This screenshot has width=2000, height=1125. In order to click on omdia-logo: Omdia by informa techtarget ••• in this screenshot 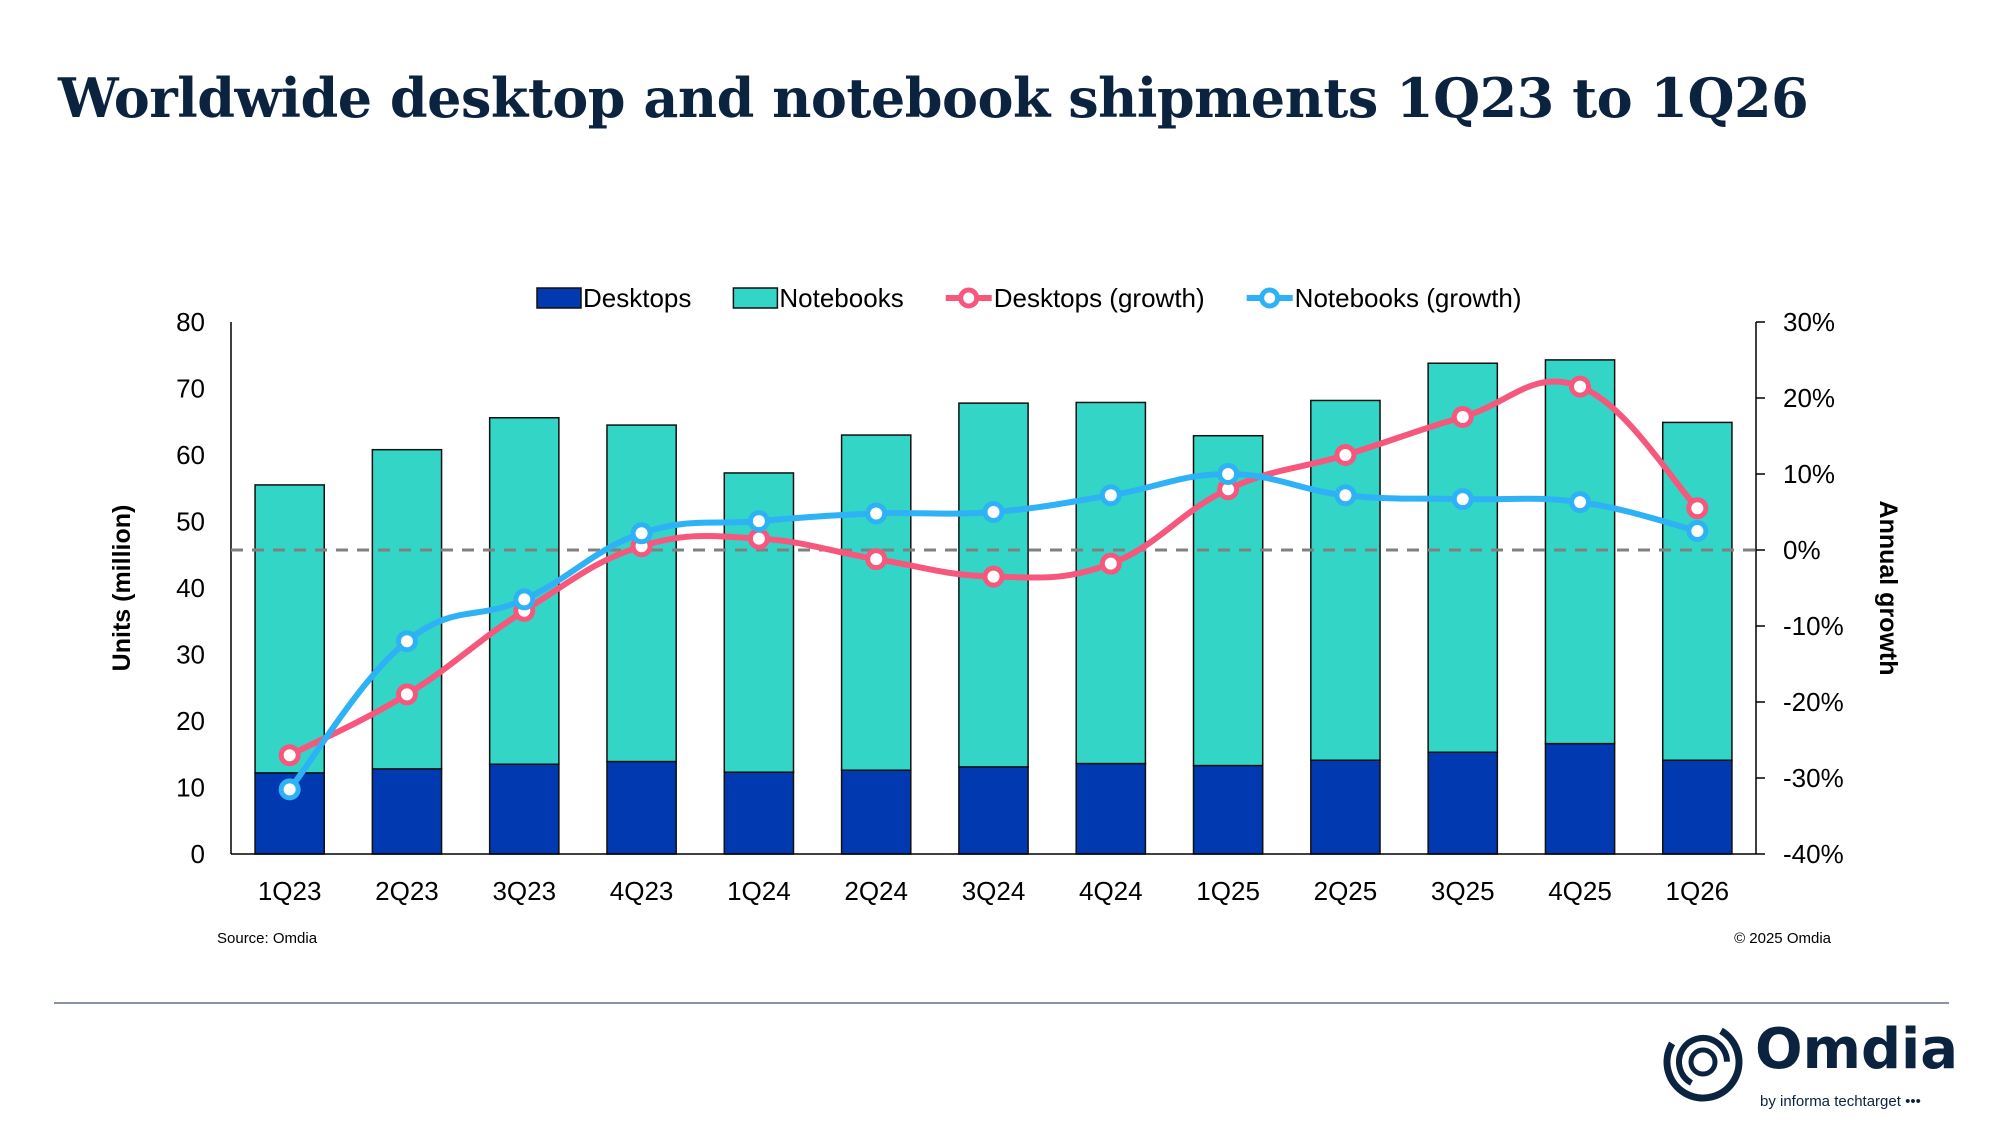, I will do `click(1810, 1063)`.